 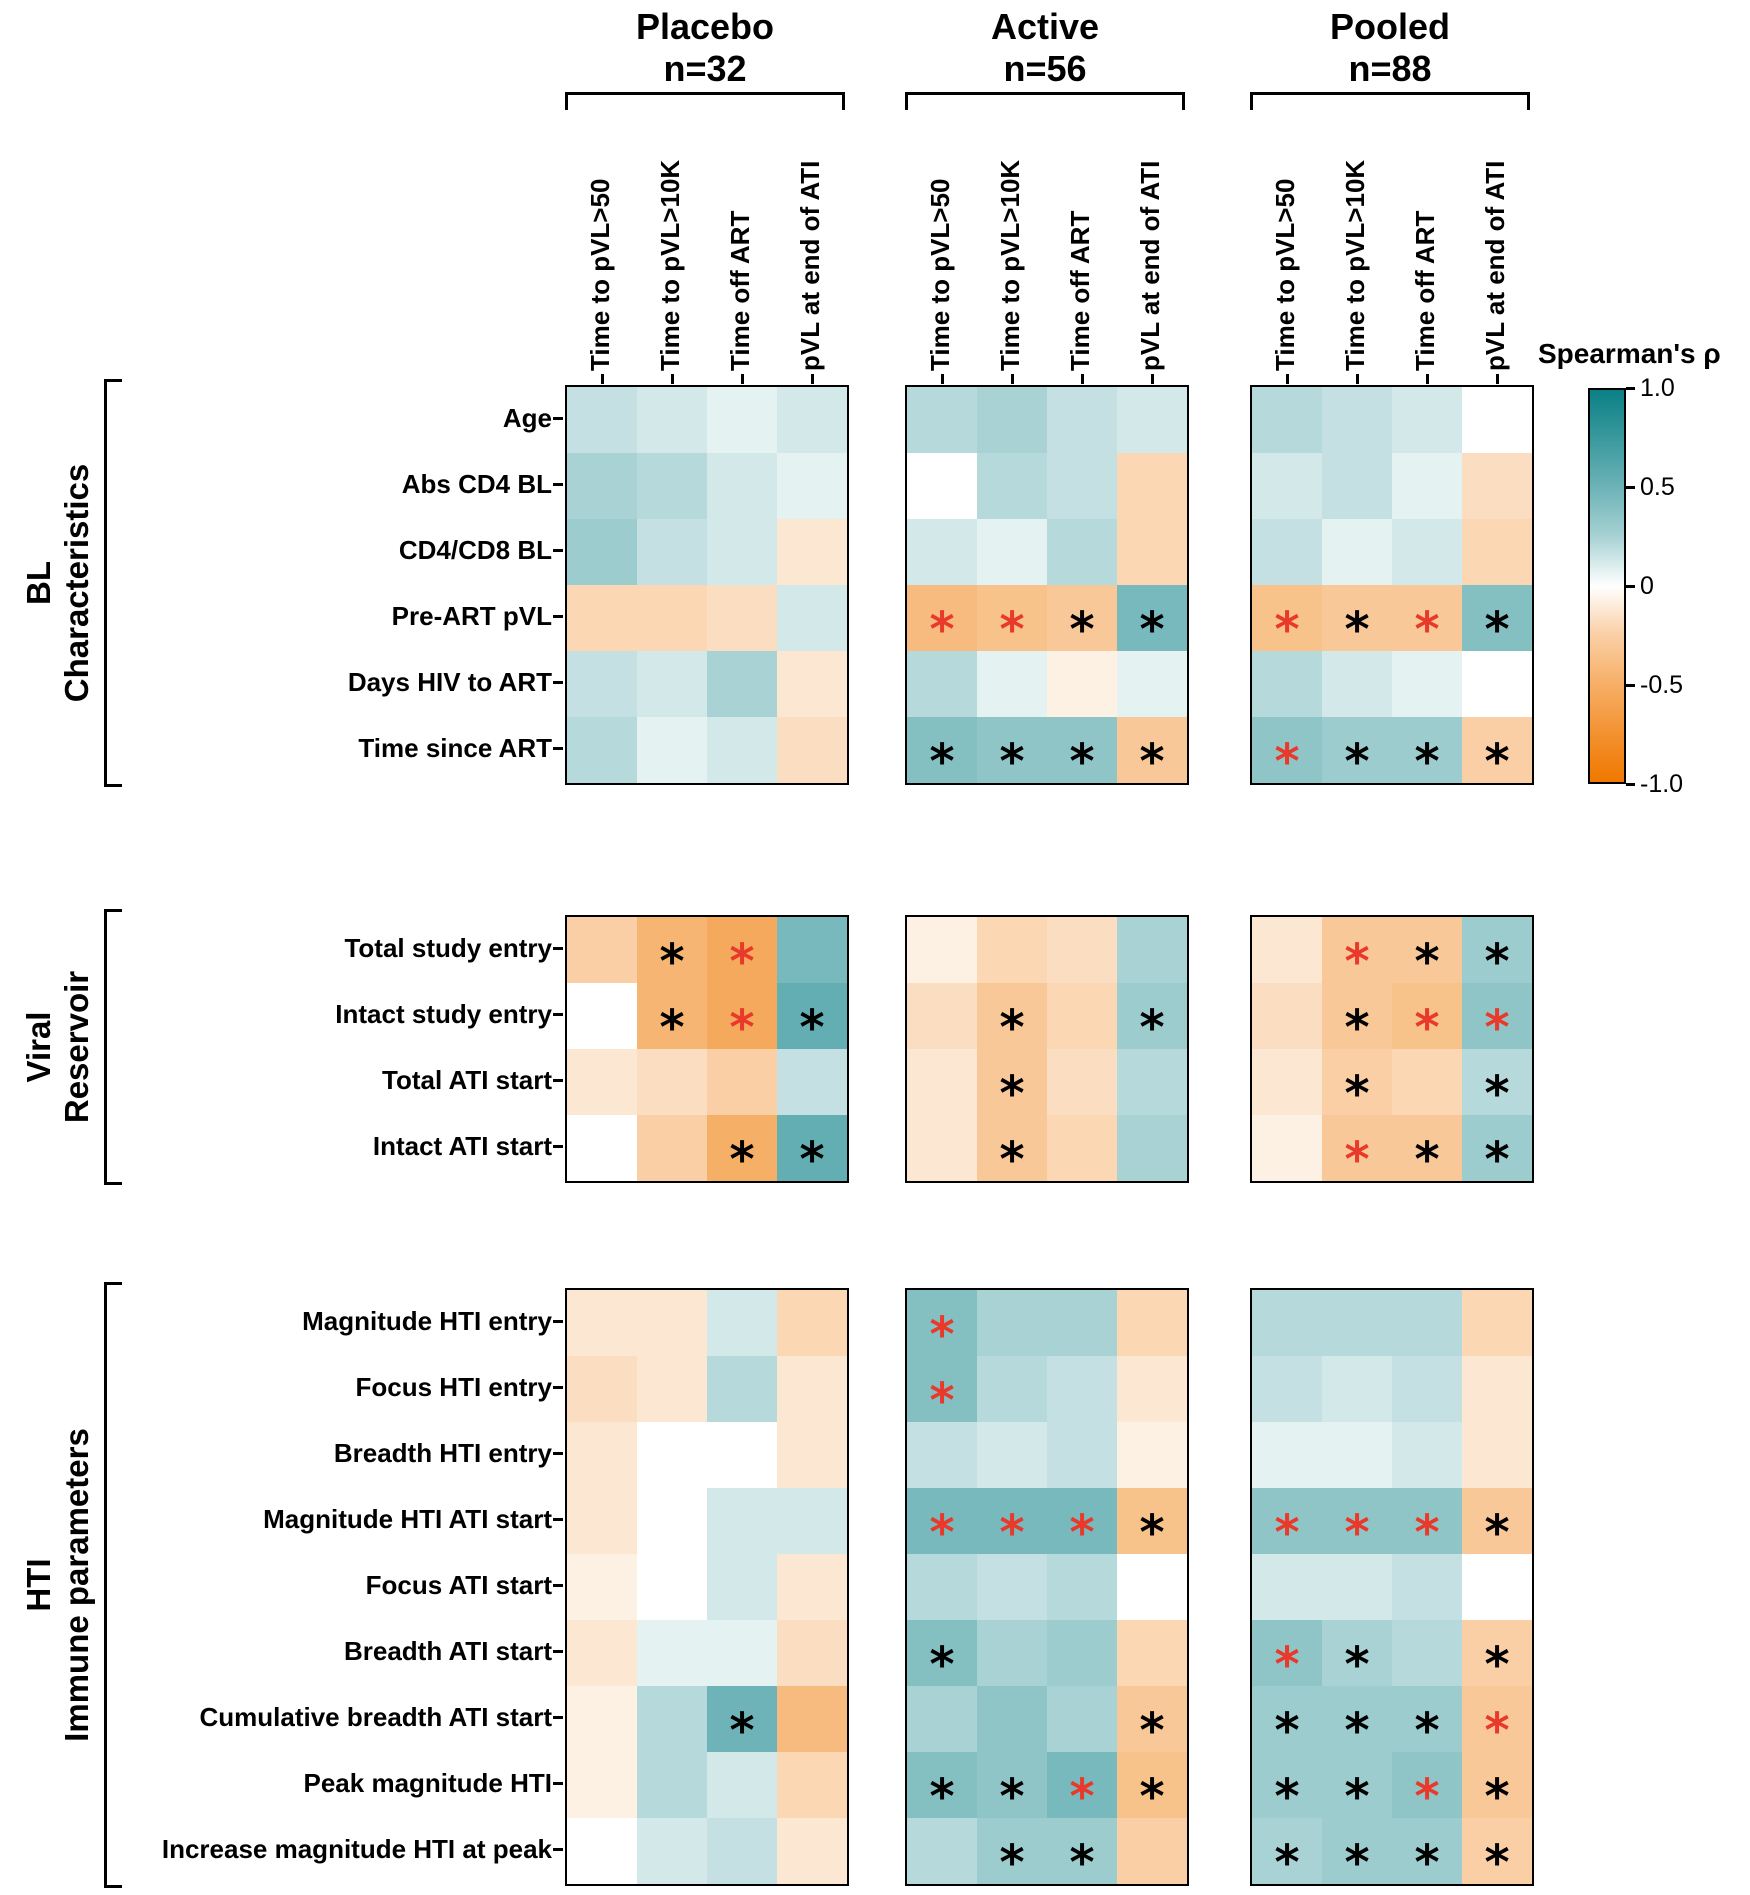 What do you see at coordinates (76, 583) in the screenshot?
I see `group-label-line: Characteristics` at bounding box center [76, 583].